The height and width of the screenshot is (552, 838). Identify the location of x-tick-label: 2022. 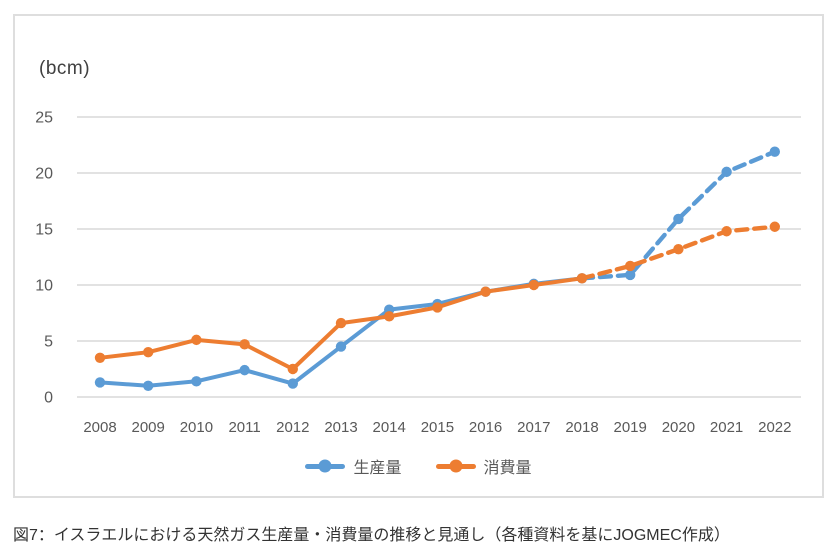
(774, 427).